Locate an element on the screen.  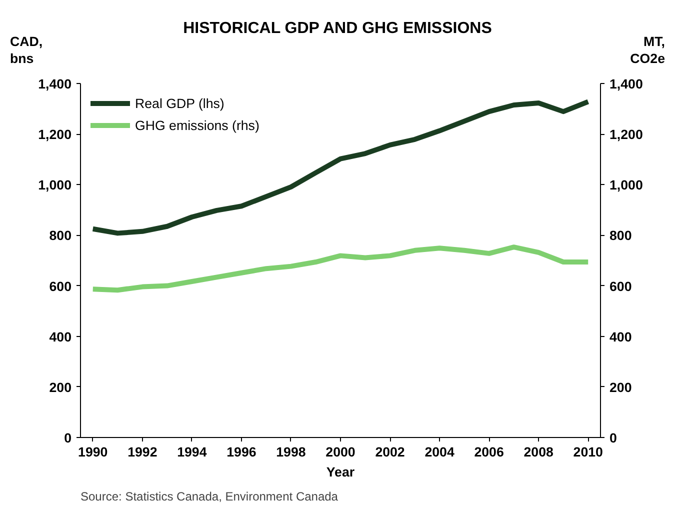
chart-title: HISTORICAL GDP AND GHG EMISSIONS is located at coordinates (337, 28).